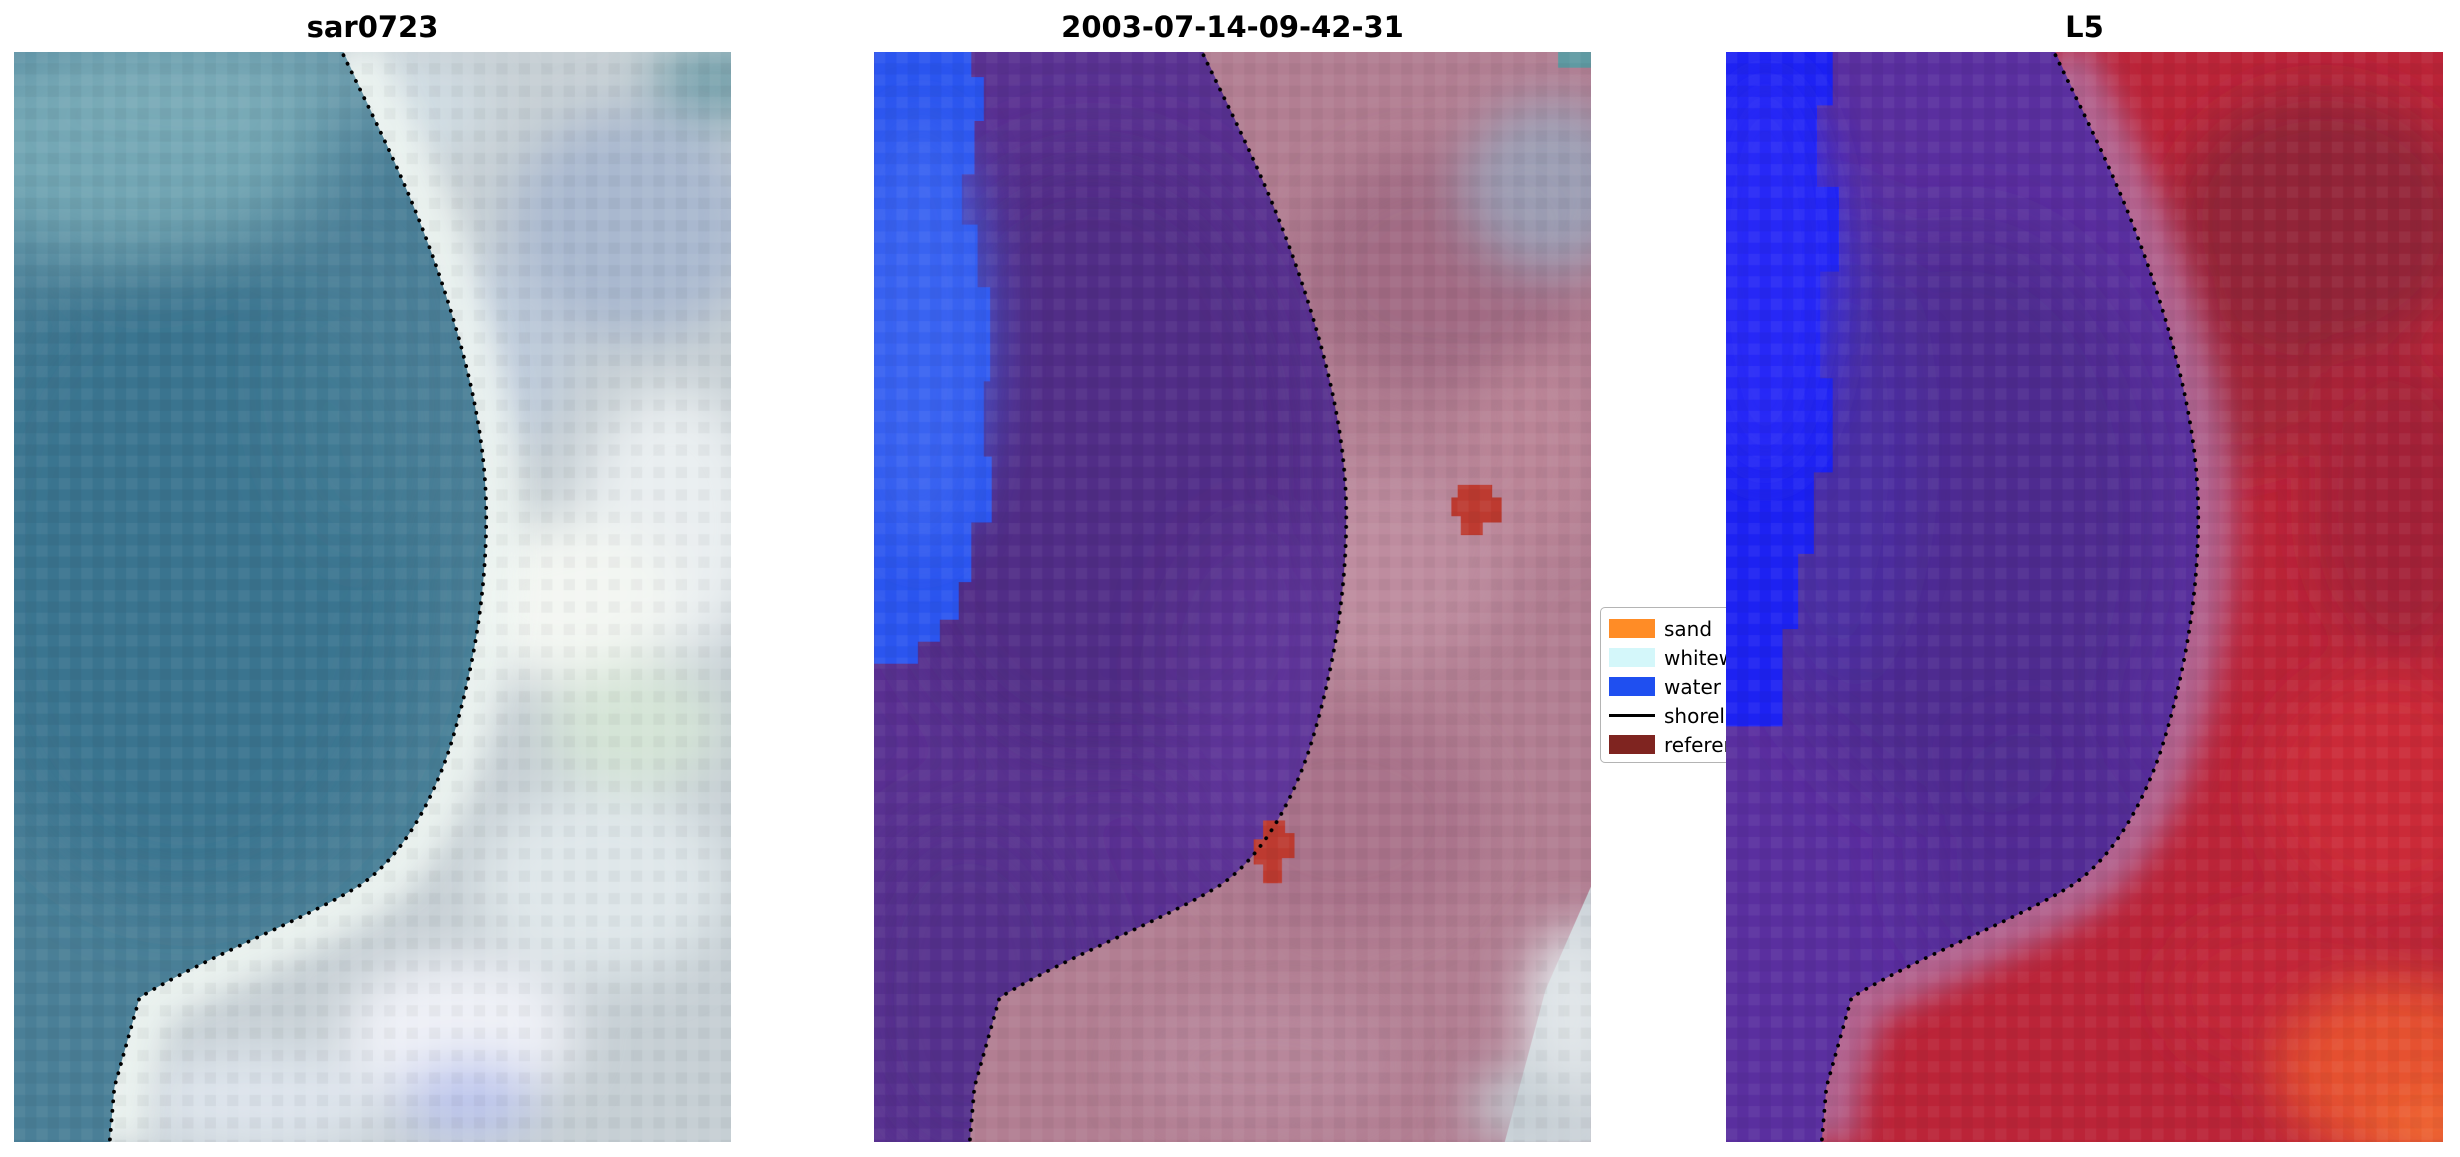  Describe the element at coordinates (1632, 628) in the screenshot. I see `legend-swatch-sand` at that location.